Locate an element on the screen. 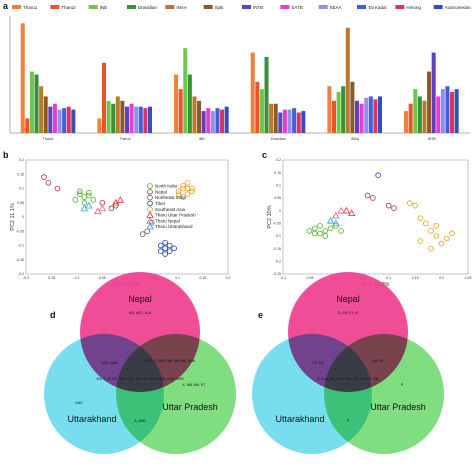 Image resolution: width=474 pixels, height=467 pixels. x-tick-label: -0.05 is located at coordinates (309, 278).